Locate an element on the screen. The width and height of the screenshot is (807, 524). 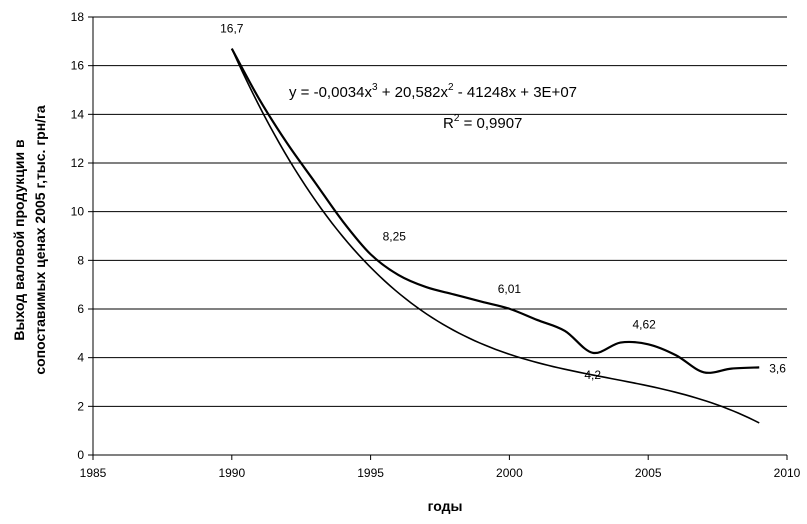
equation-mid: + 20,582x is located at coordinates (413, 92).